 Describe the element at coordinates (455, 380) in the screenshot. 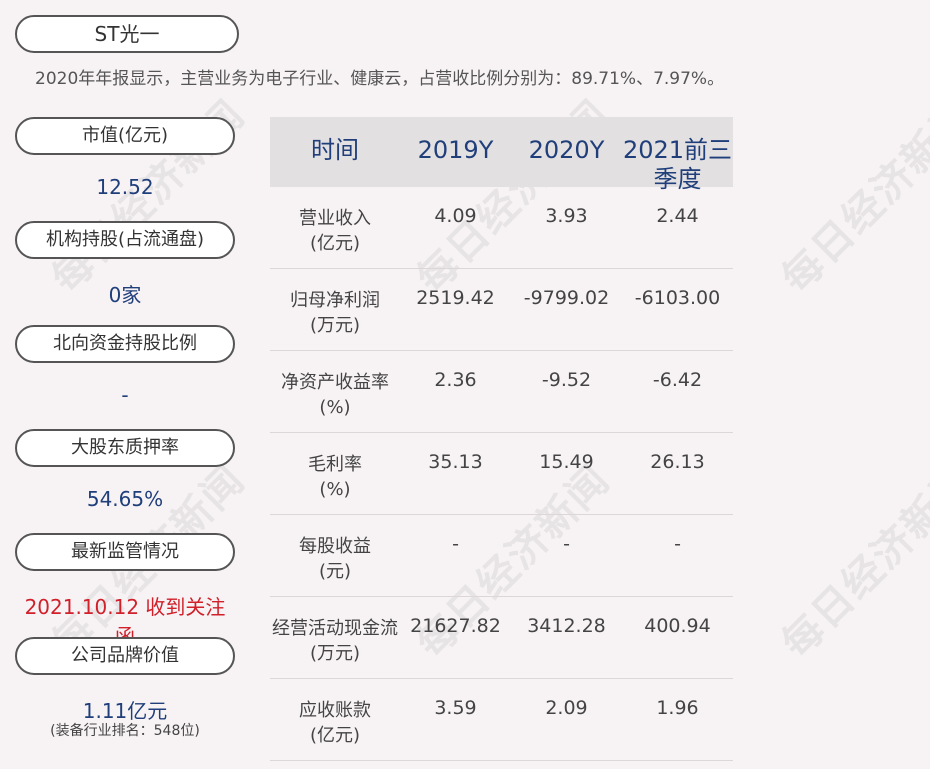

I see `cell-2019: 2.36` at that location.